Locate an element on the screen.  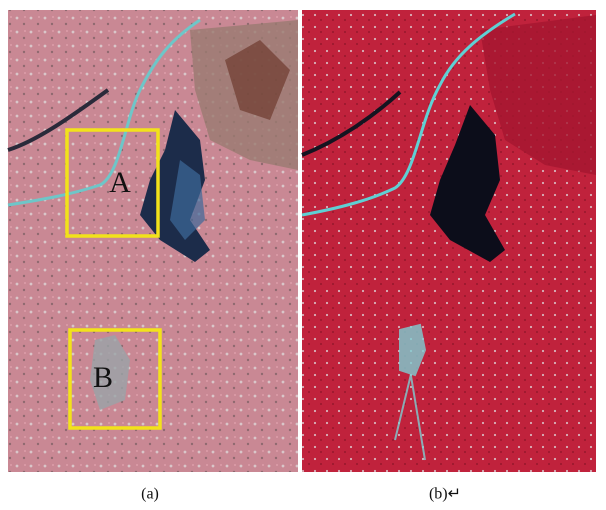
lake is located at coordinates (467, 183).